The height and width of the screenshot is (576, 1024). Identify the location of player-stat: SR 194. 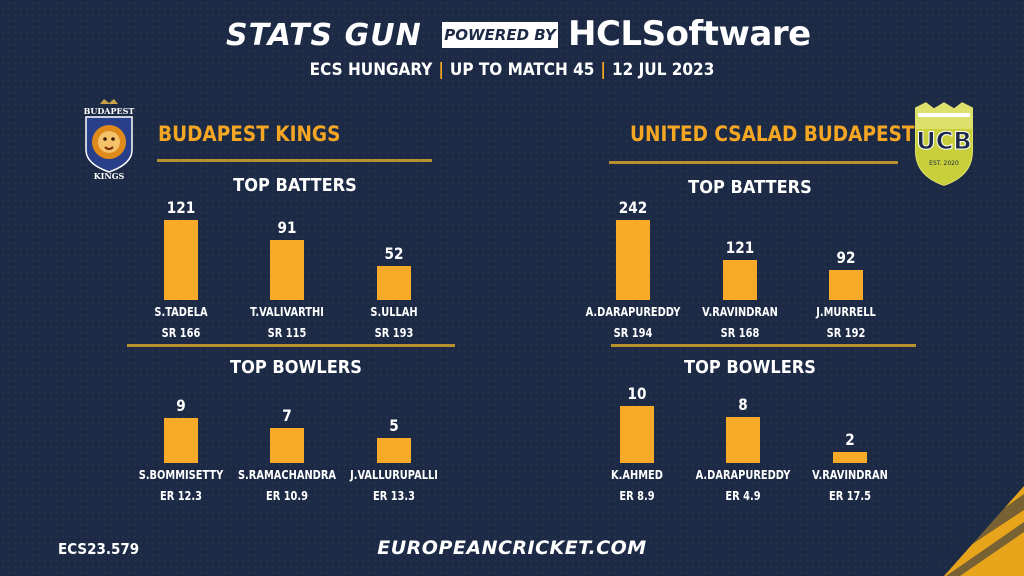
(633, 333).